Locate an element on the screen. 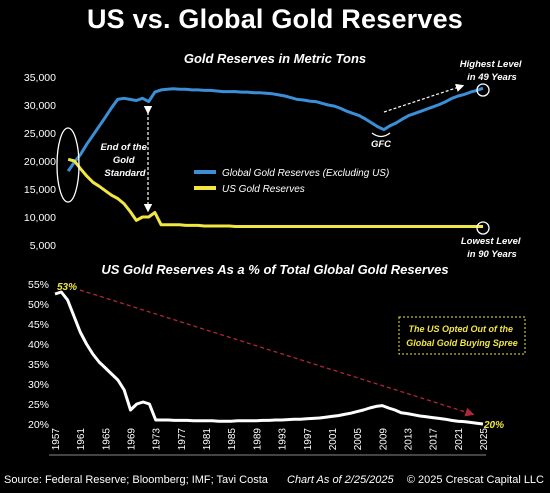 This screenshot has width=550, height=493. lowest-line-1: Lowest Level is located at coordinates (491, 241).